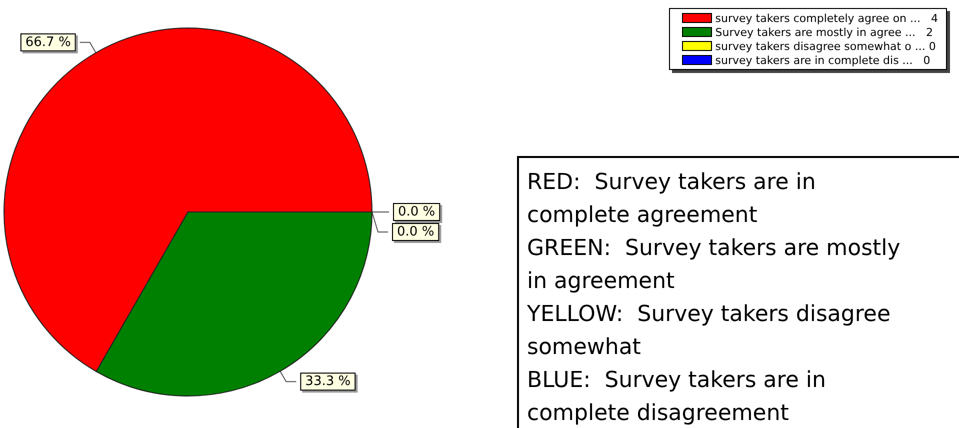 This screenshot has height=428, width=959. What do you see at coordinates (677, 397) in the screenshot?
I see `text: BLUE: Survey takers are in complete disagreement` at bounding box center [677, 397].